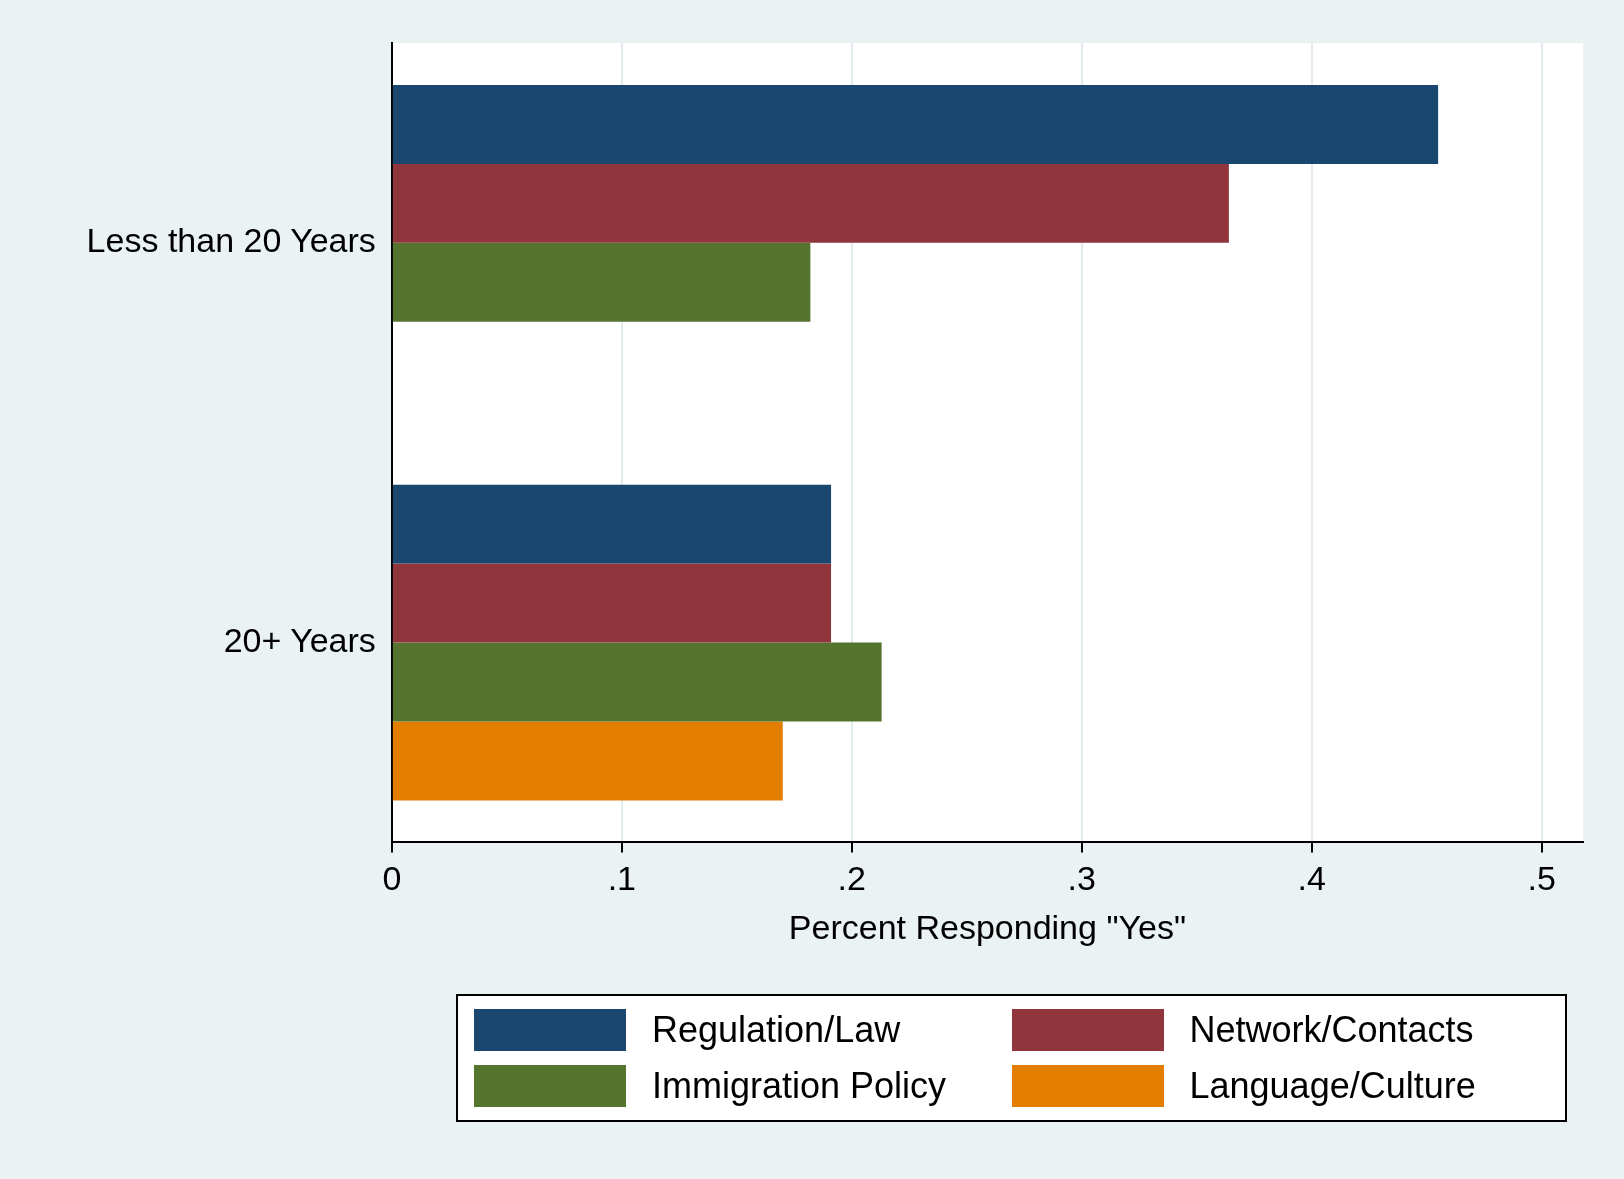 Image resolution: width=1624 pixels, height=1179 pixels. What do you see at coordinates (1331, 1030) in the screenshot?
I see `legend-label: Network/Contacts` at bounding box center [1331, 1030].